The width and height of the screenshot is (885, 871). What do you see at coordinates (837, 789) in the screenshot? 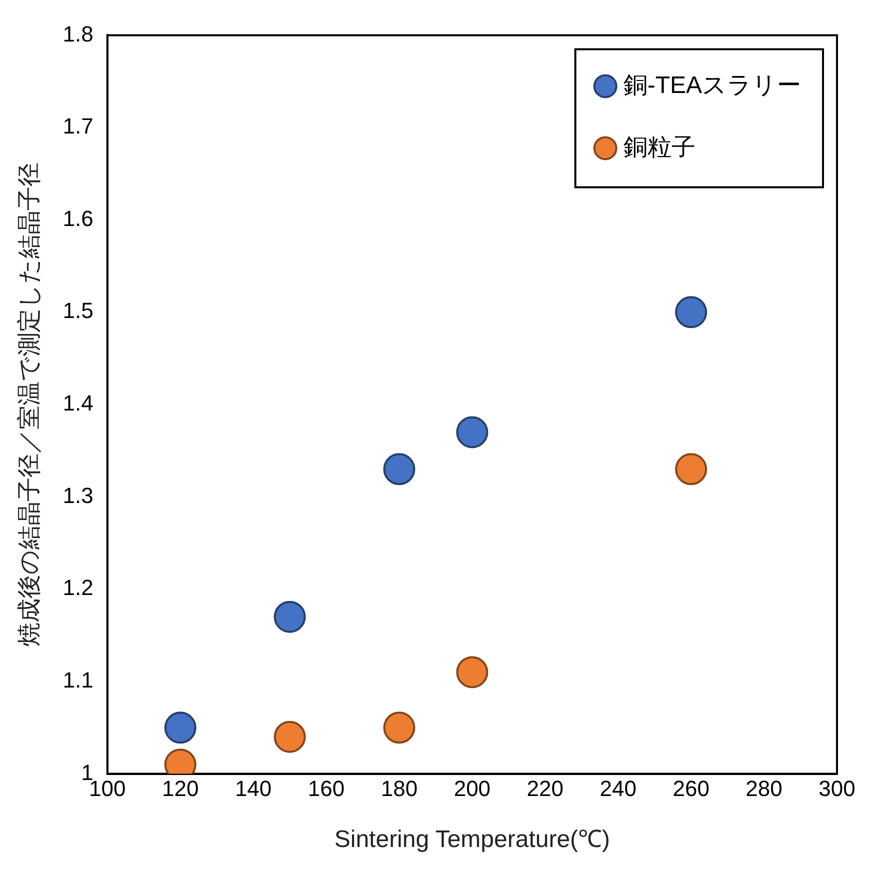
I see `x-tick-label: 300` at bounding box center [837, 789].